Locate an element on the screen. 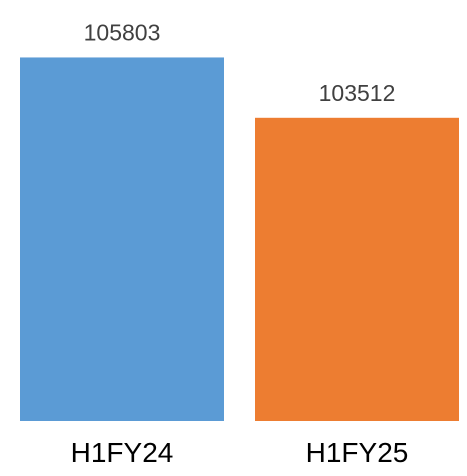 This screenshot has width=467, height=476. data-label-h1fy25: 103512 is located at coordinates (357, 93).